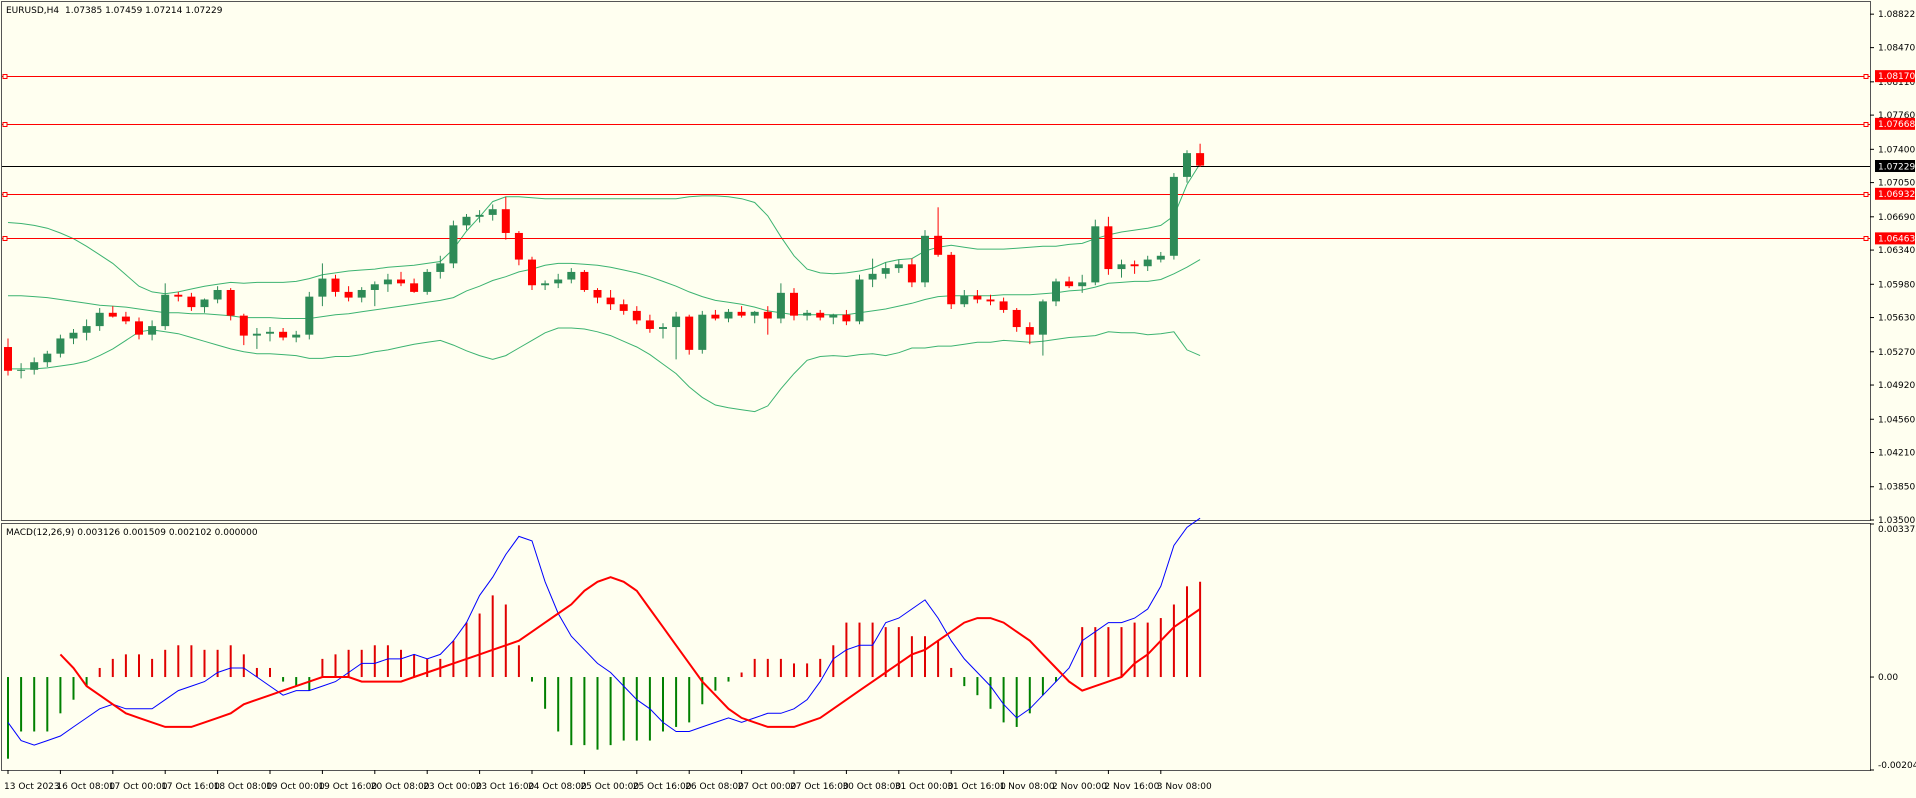 Image resolution: width=1916 pixels, height=798 pixels. What do you see at coordinates (190, 787) in the screenshot?
I see `time-axis-label: 17 Oct 16:00` at bounding box center [190, 787].